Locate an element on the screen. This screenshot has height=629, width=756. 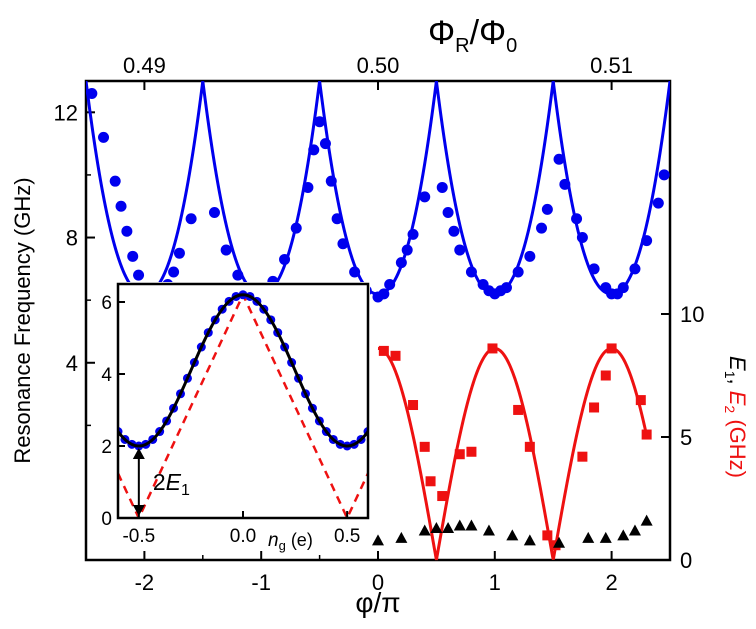
inset-x-label-sub: g is located at coordinates (282, 545).